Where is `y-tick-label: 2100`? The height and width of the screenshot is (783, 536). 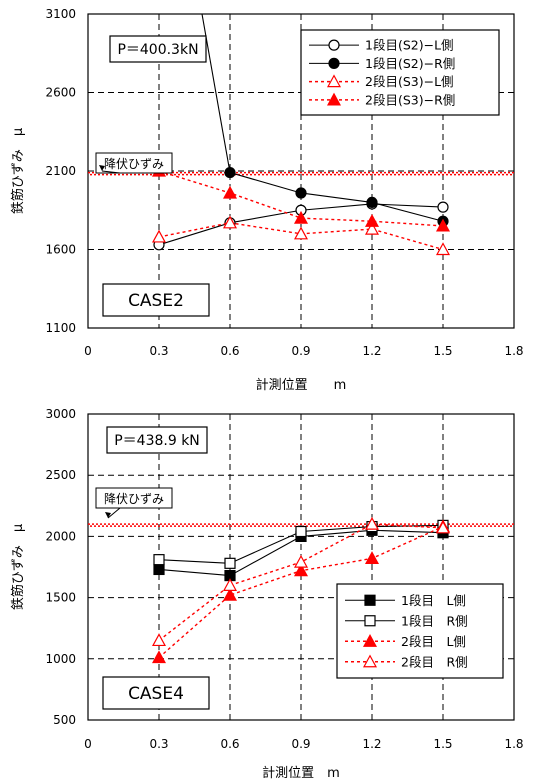 y-tick-label: 2100 is located at coordinates (60, 171).